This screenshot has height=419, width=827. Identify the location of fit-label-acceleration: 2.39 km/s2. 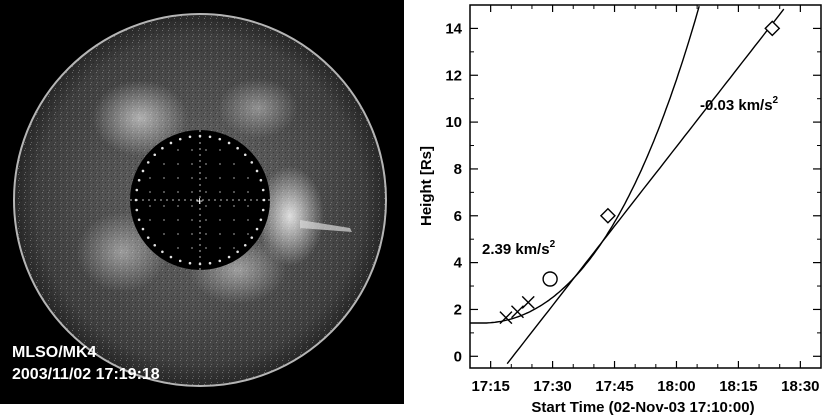
(519, 248).